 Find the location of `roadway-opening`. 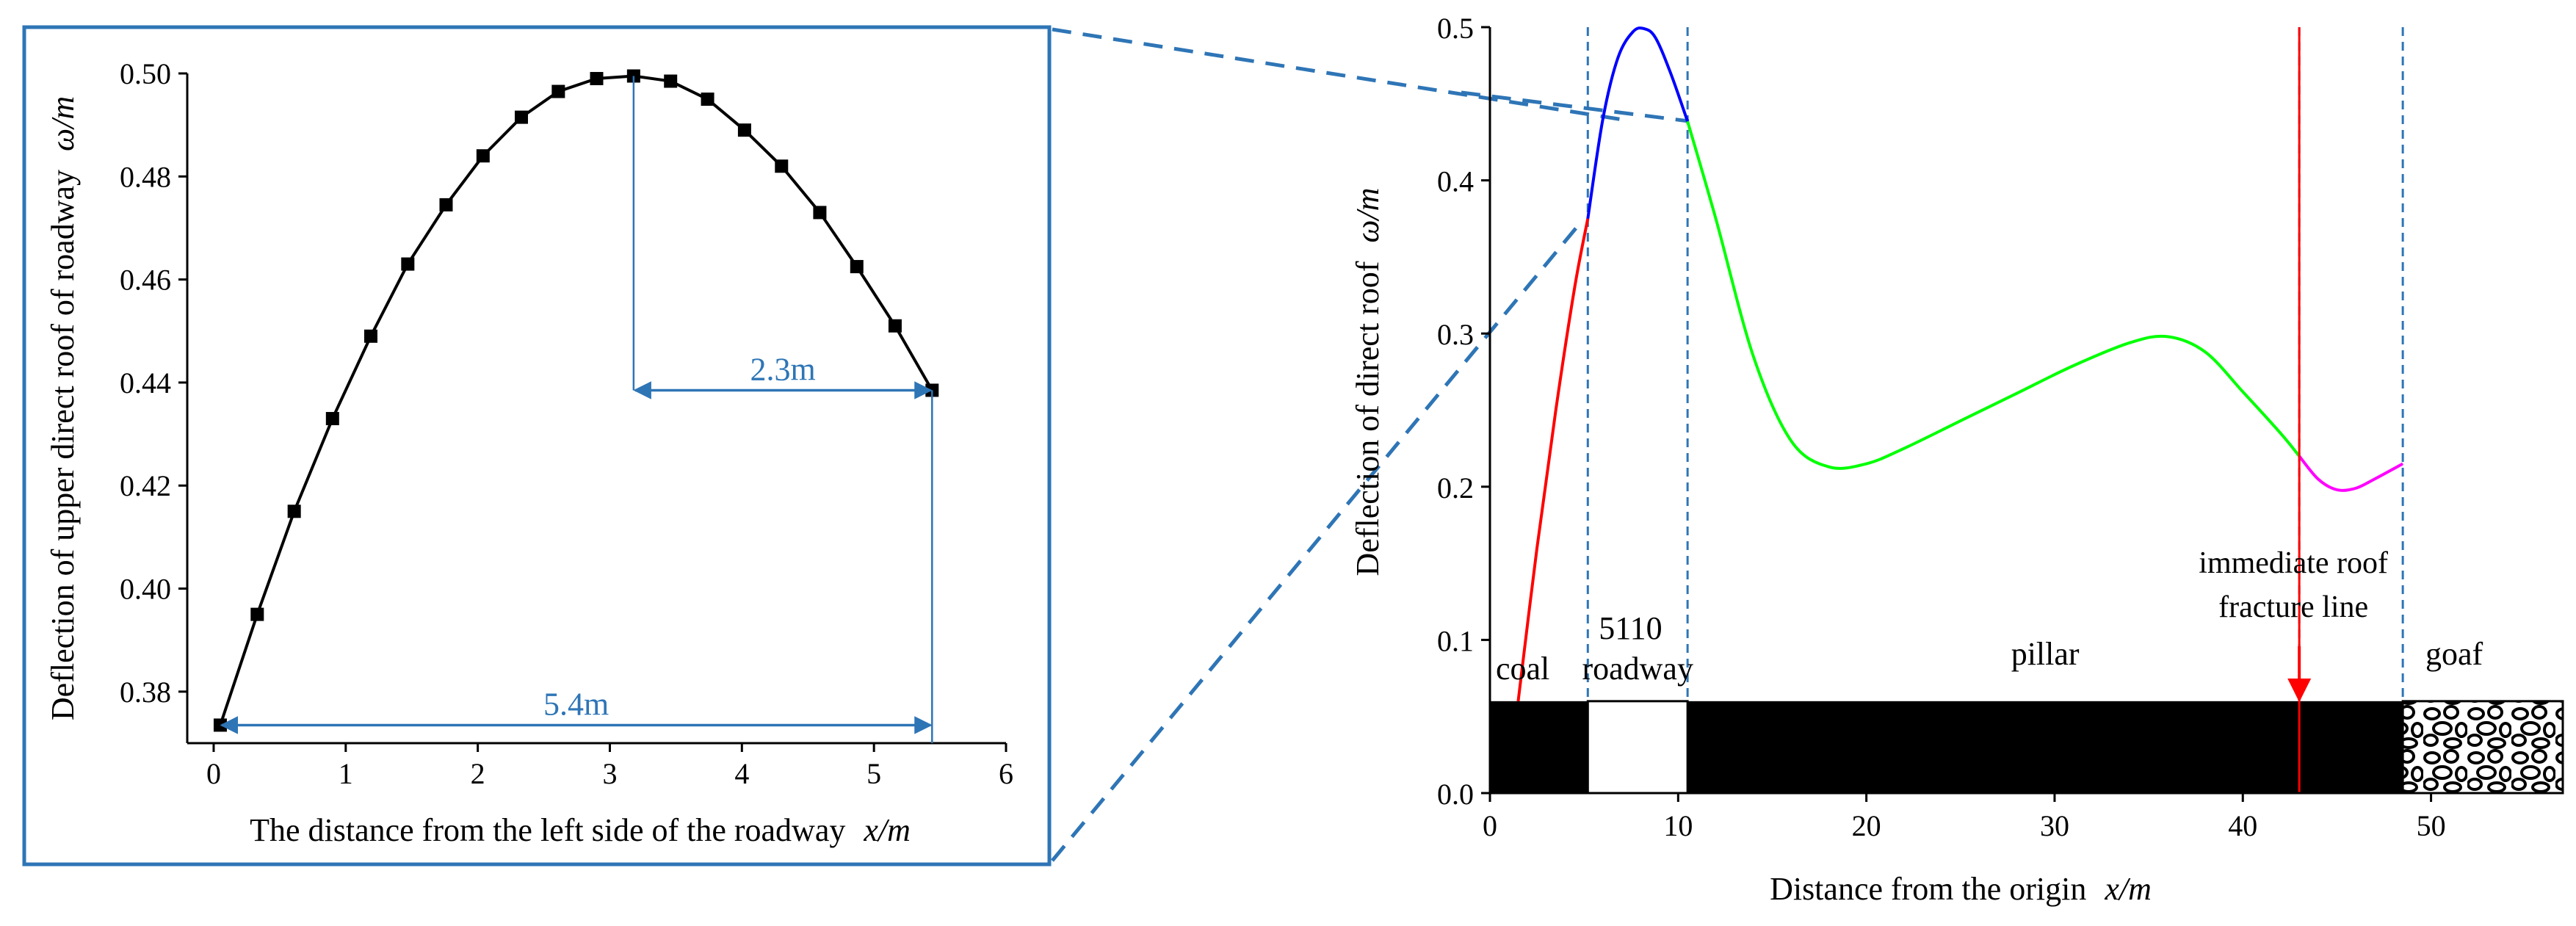

roadway-opening is located at coordinates (1637, 747).